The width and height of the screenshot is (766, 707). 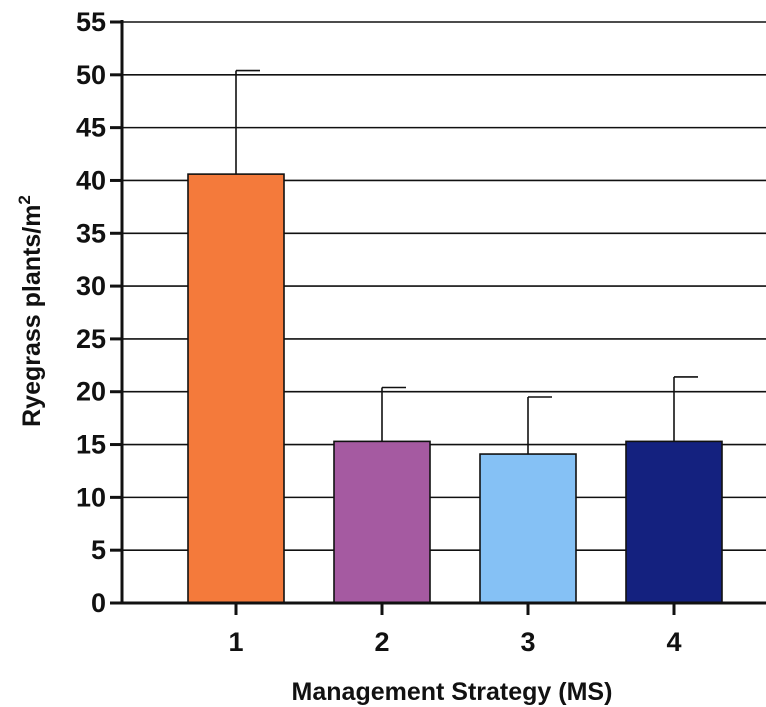 What do you see at coordinates (673, 642) in the screenshot?
I see `x-tick-label: 4` at bounding box center [673, 642].